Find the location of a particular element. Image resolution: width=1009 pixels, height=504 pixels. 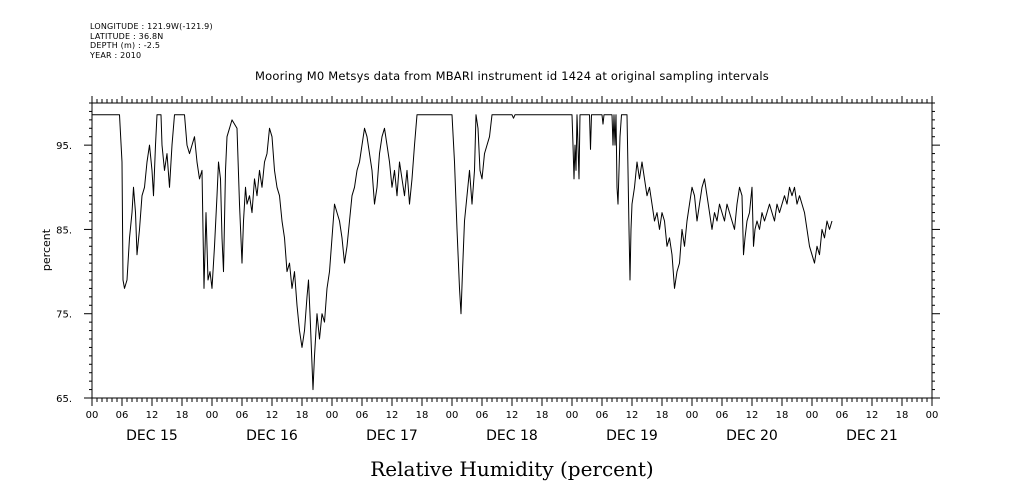

y-tick-label: 95. is located at coordinates (64, 146).